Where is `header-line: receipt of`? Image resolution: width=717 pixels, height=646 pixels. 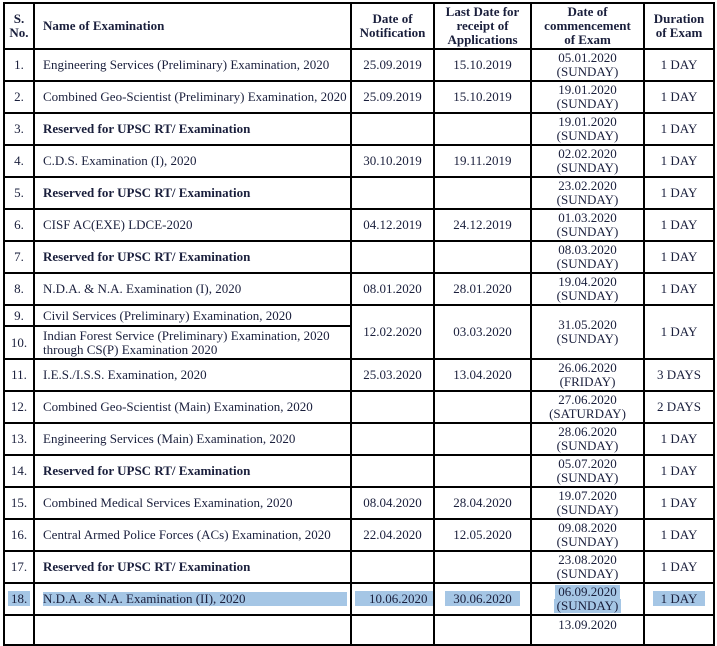 header-line: receipt of is located at coordinates (482, 25).